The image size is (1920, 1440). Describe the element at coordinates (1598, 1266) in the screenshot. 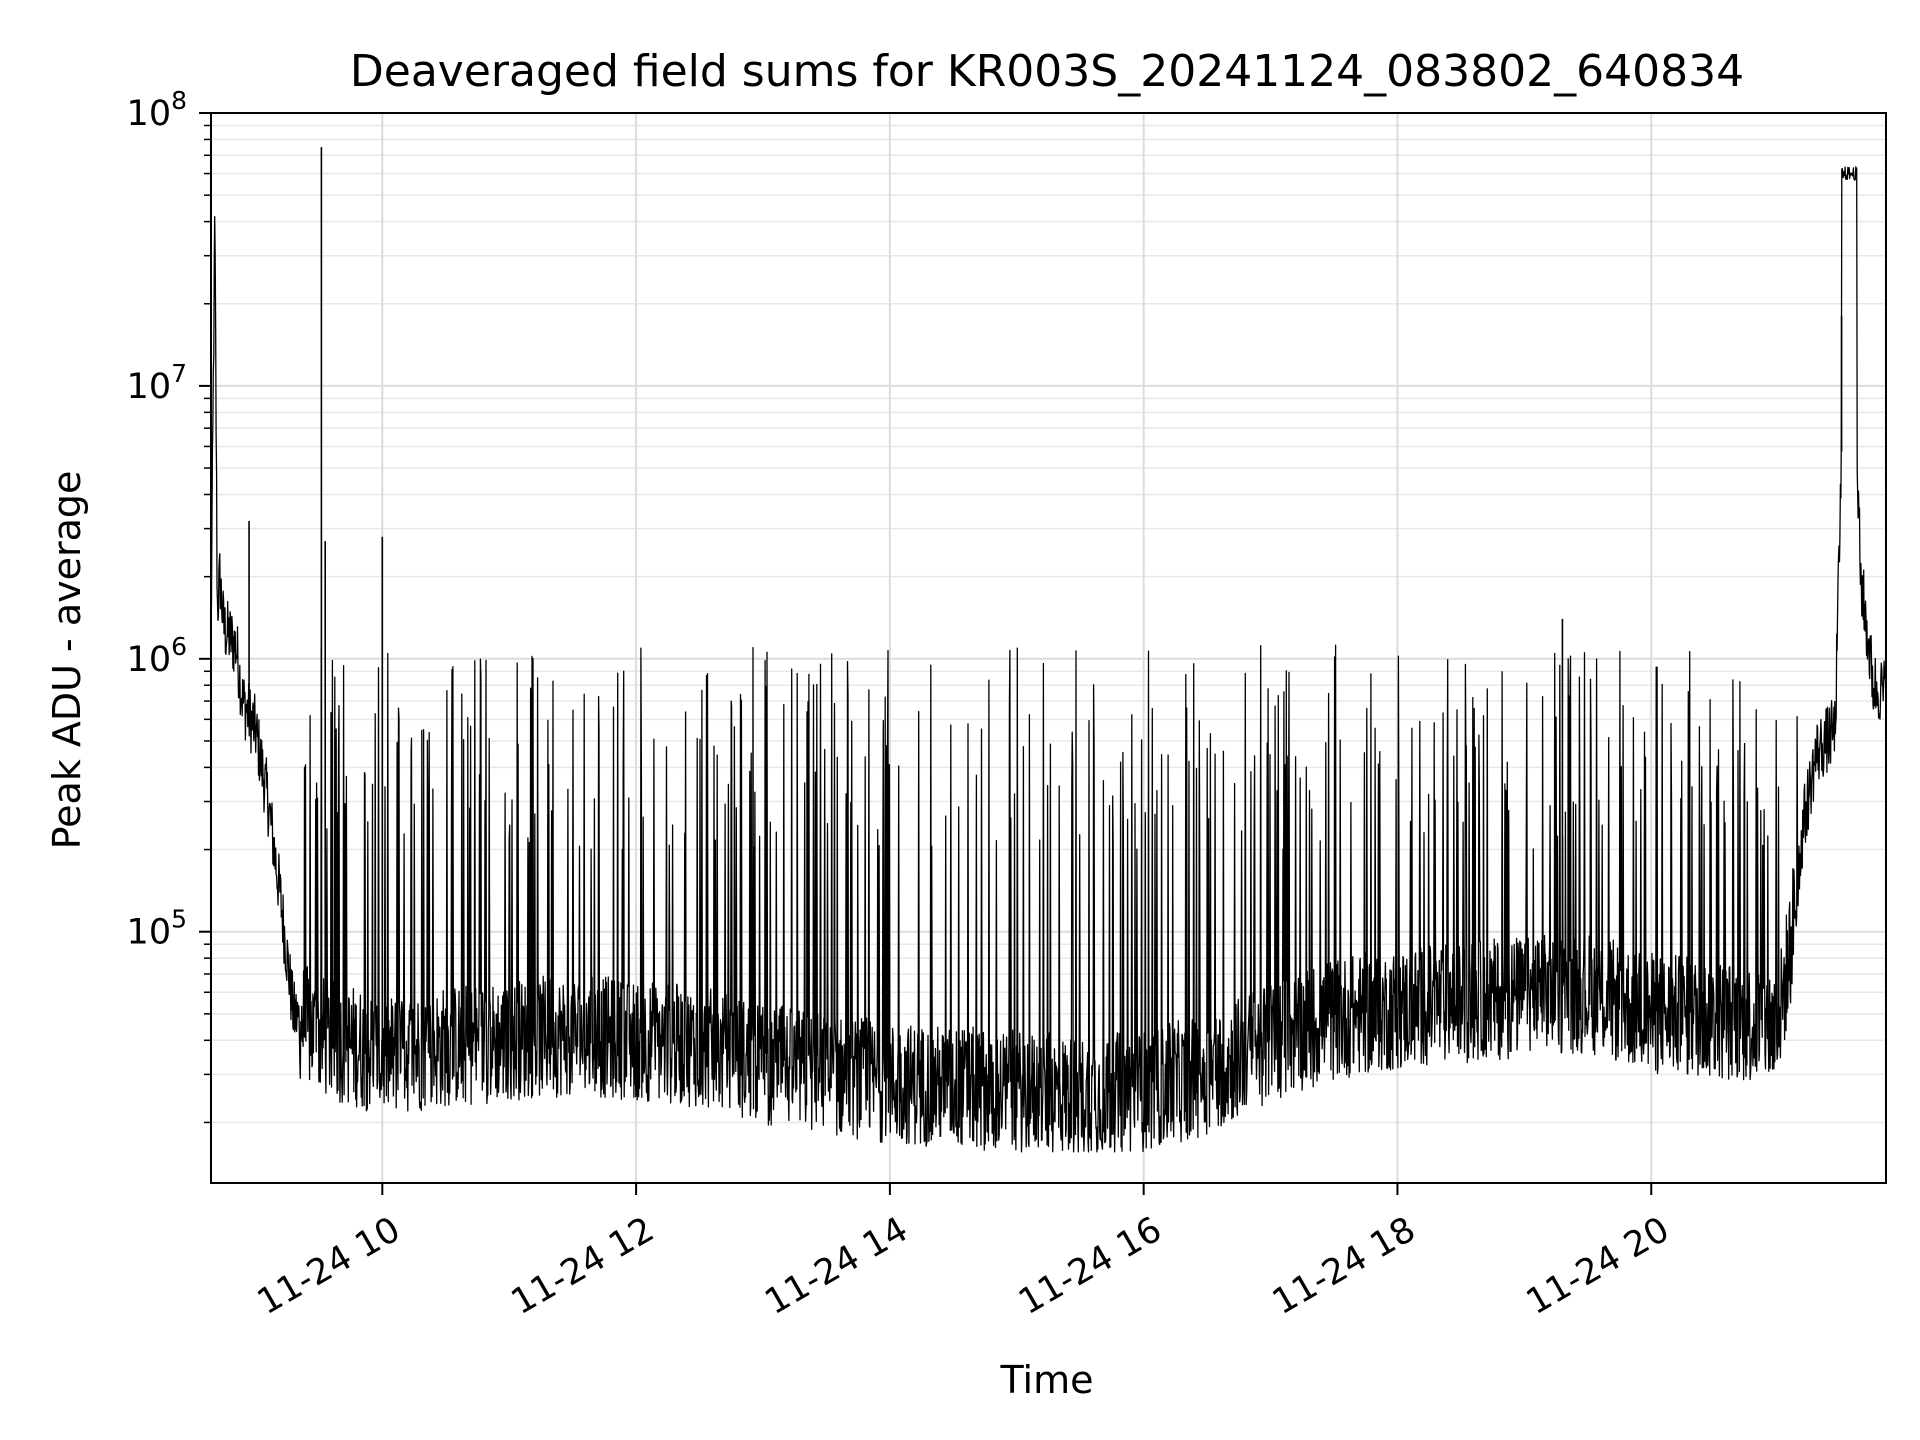

I see `x-tick-label: 11-24 20` at that location.